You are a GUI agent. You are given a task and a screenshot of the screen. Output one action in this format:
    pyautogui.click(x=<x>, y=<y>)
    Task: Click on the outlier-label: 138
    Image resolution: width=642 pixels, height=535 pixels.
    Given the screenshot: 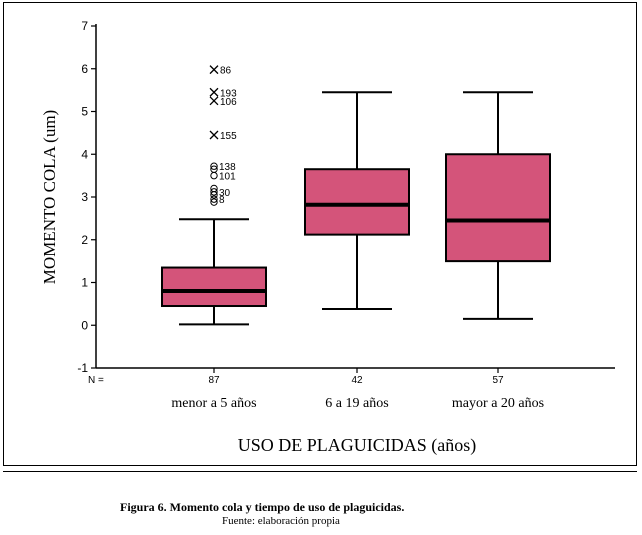 What is the action you would take?
    pyautogui.click(x=227, y=167)
    